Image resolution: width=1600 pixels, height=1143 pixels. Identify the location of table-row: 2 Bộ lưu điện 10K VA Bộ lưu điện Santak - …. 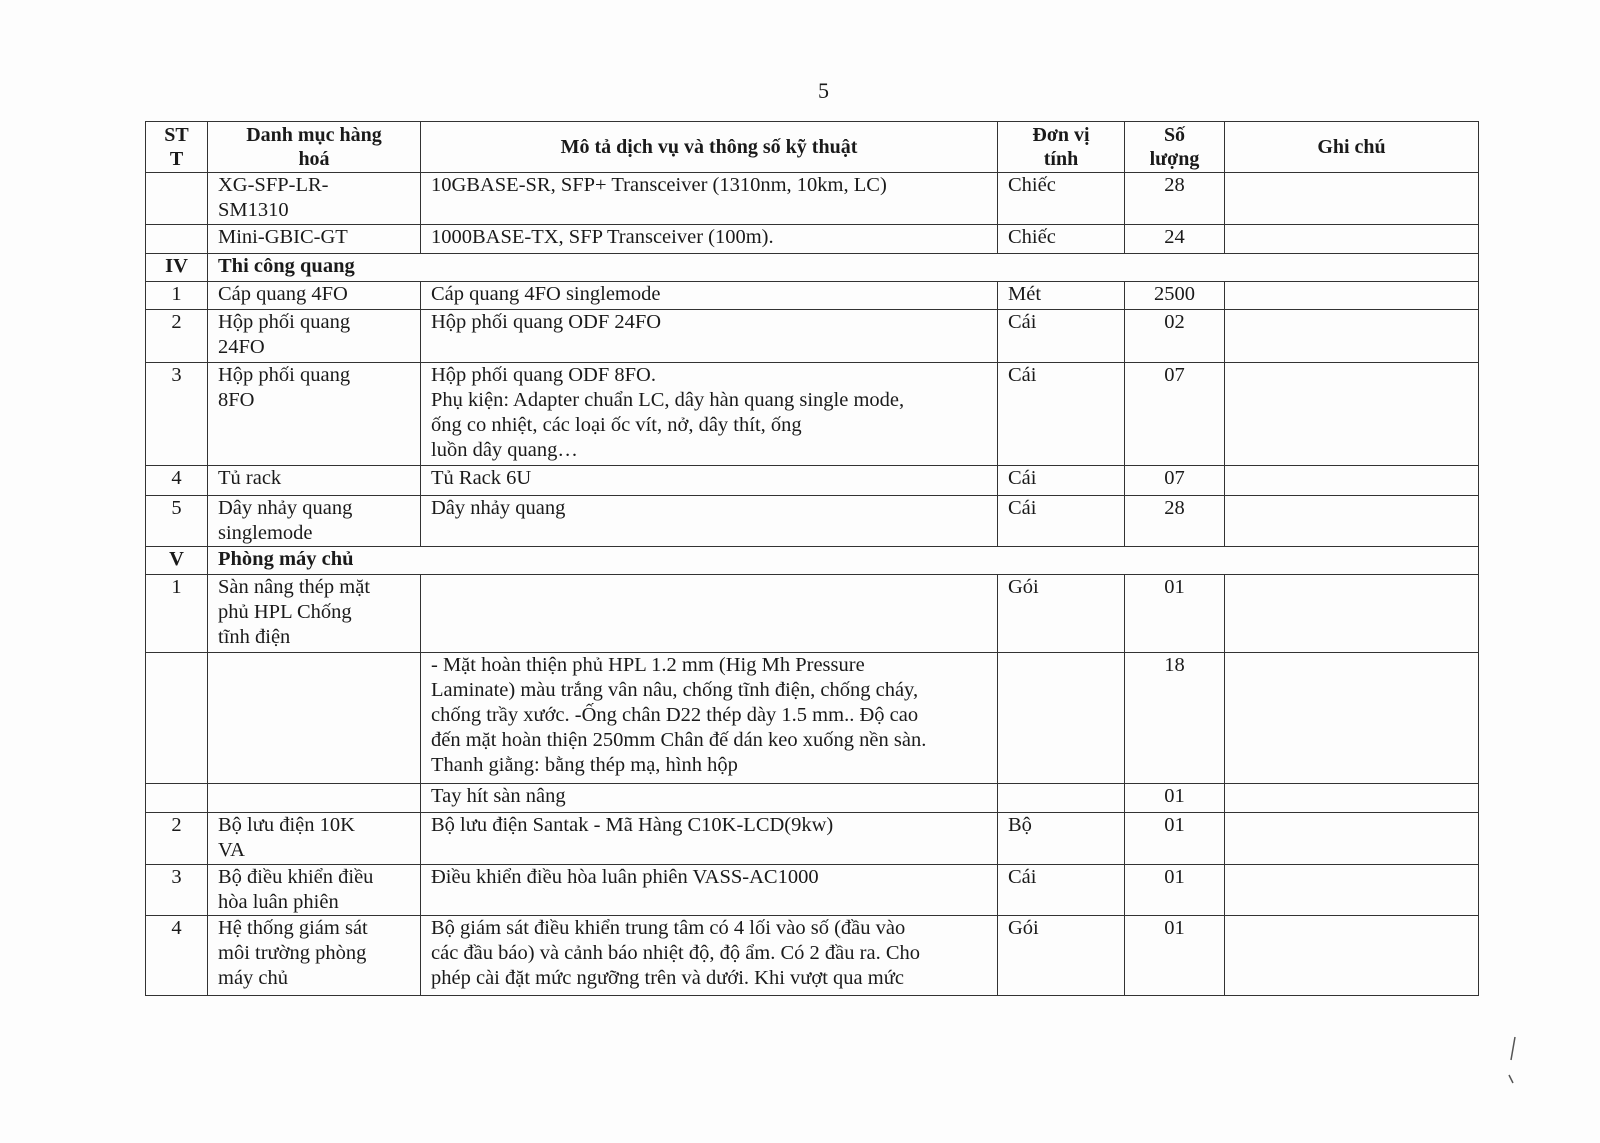
(812, 838).